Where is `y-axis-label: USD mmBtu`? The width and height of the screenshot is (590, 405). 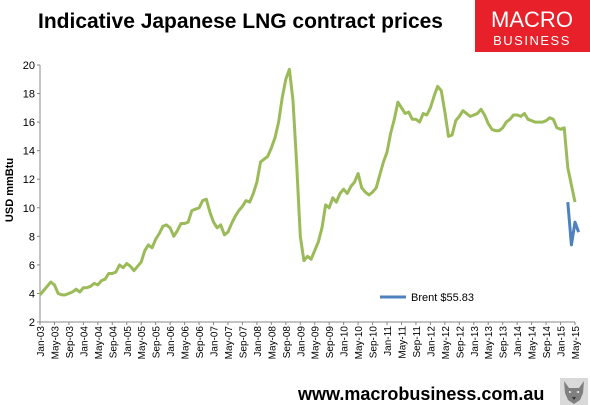 y-axis-label: USD mmBtu is located at coordinates (10, 190).